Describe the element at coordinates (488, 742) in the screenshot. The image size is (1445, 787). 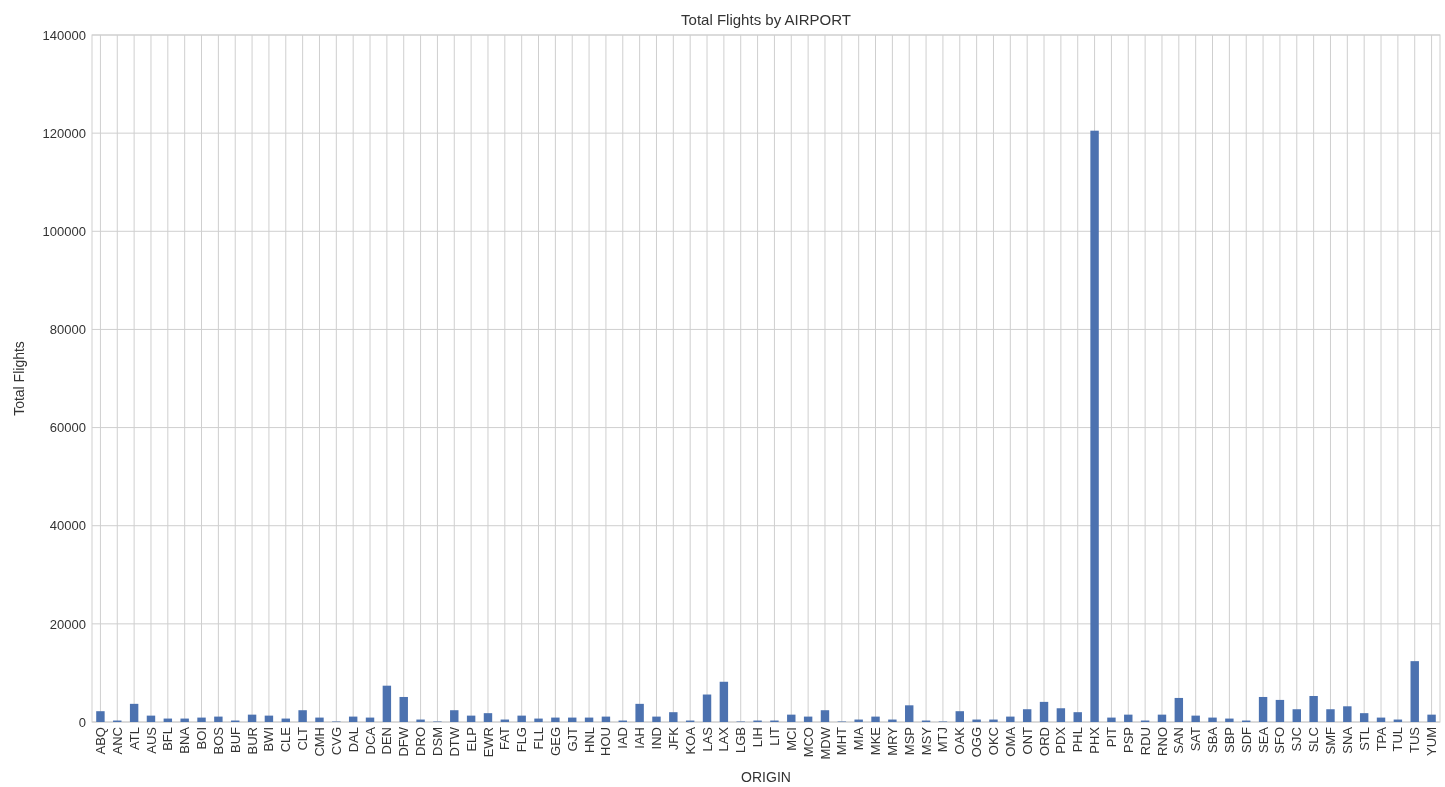
I see `x-tick-label: EWR` at that location.